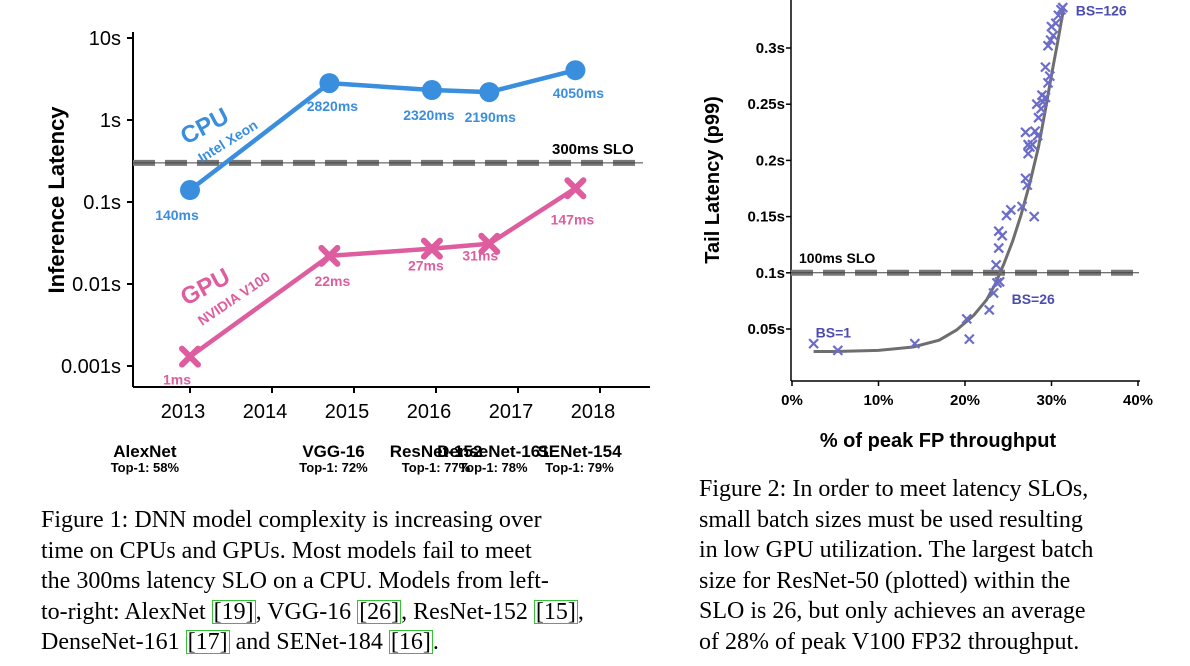 The image size is (1190, 666). Describe the element at coordinates (792, 400) in the screenshot. I see `f2-x-tick-label: 0%` at that location.